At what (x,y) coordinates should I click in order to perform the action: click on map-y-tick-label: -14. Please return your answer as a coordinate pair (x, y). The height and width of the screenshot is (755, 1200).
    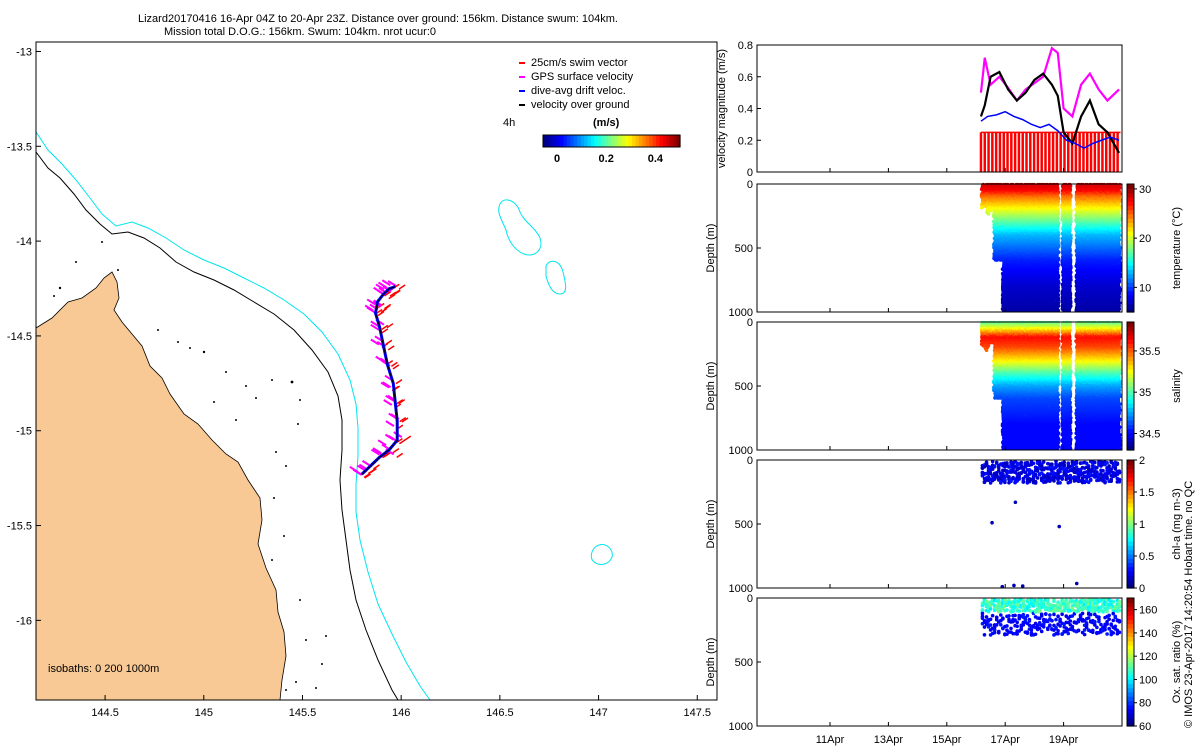
    Looking at the image, I should click on (24, 242).